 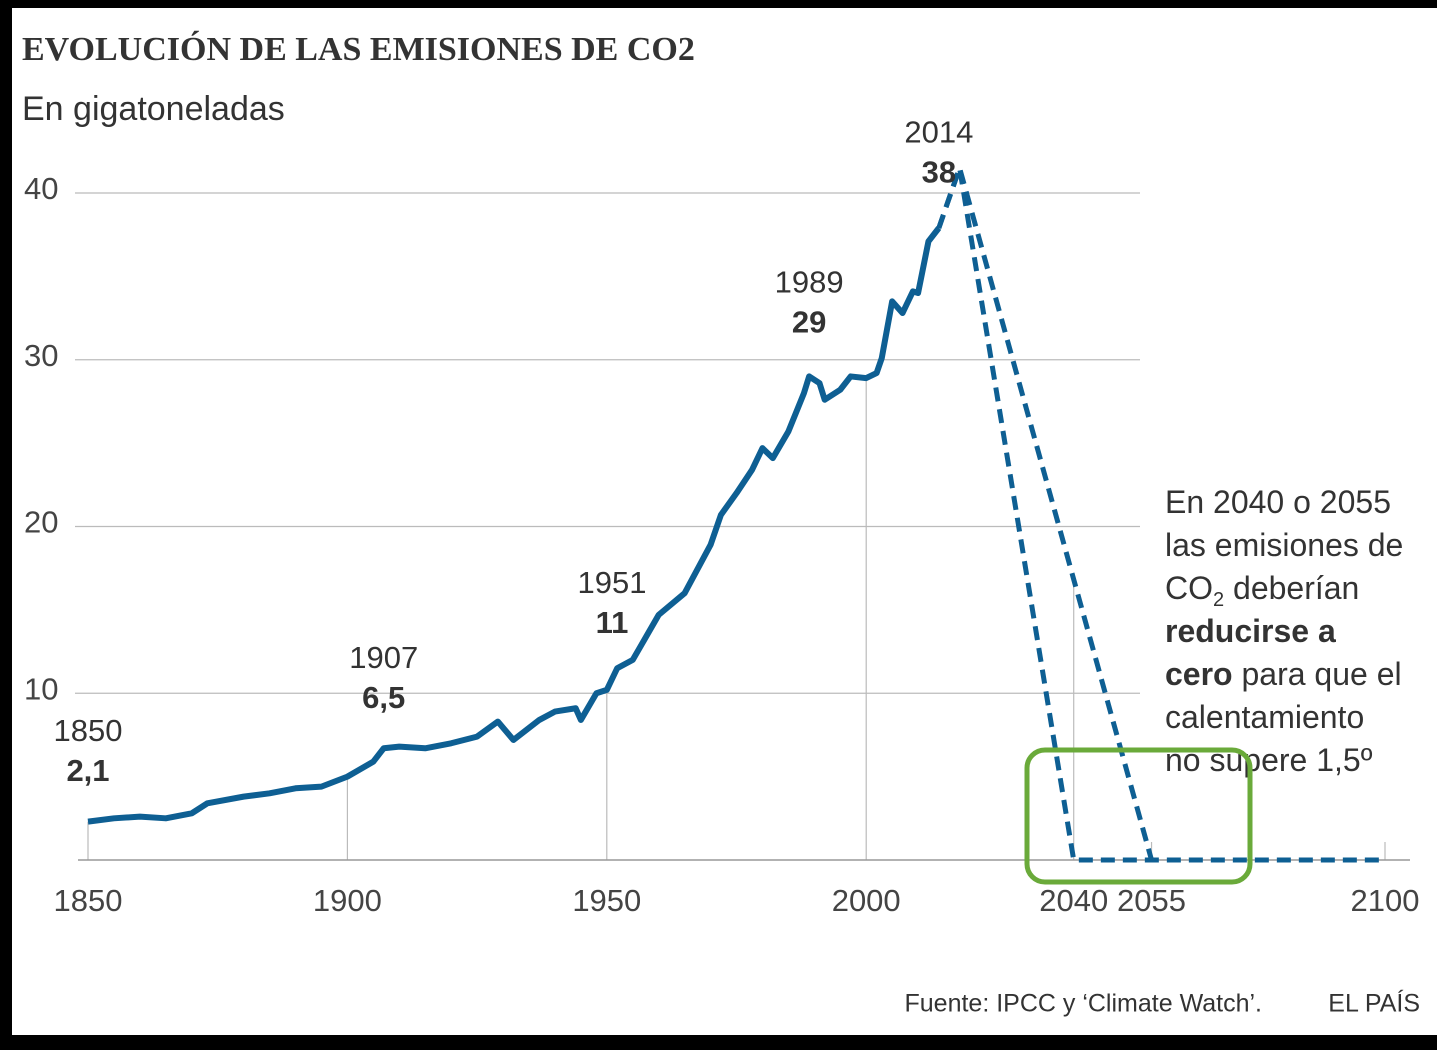 What do you see at coordinates (866, 900) in the screenshot?
I see `x-tick-label: 2000` at bounding box center [866, 900].